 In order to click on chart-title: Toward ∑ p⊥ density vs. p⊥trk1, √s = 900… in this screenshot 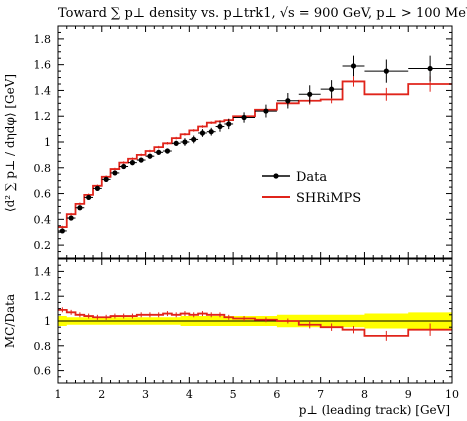, I will do `click(262, 13)`.